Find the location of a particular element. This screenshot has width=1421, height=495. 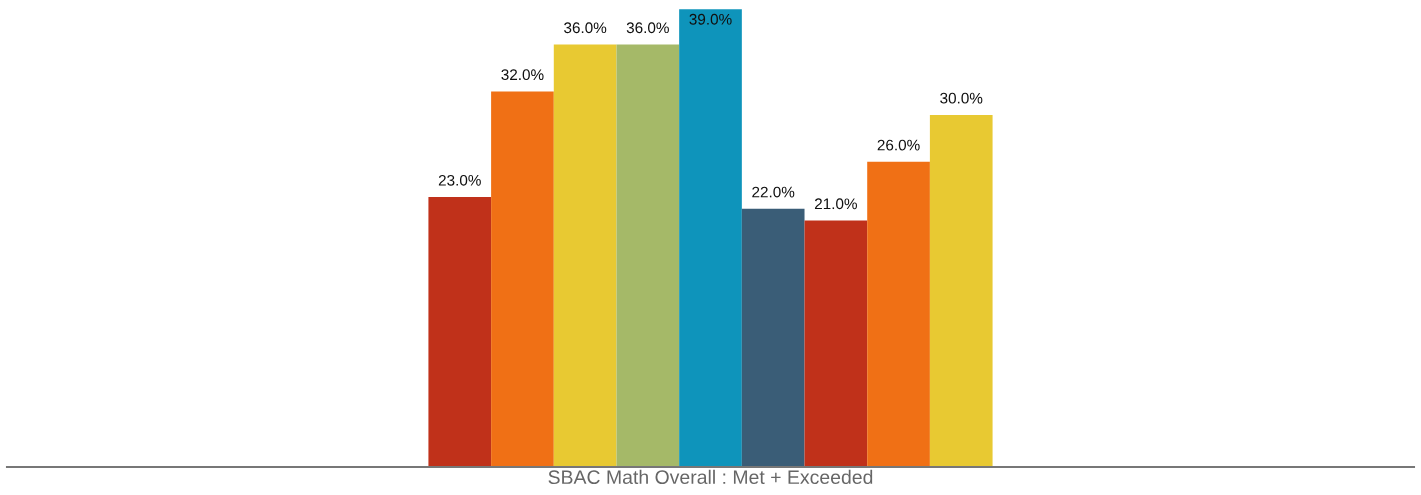

data-label: 22.0% is located at coordinates (773, 192).